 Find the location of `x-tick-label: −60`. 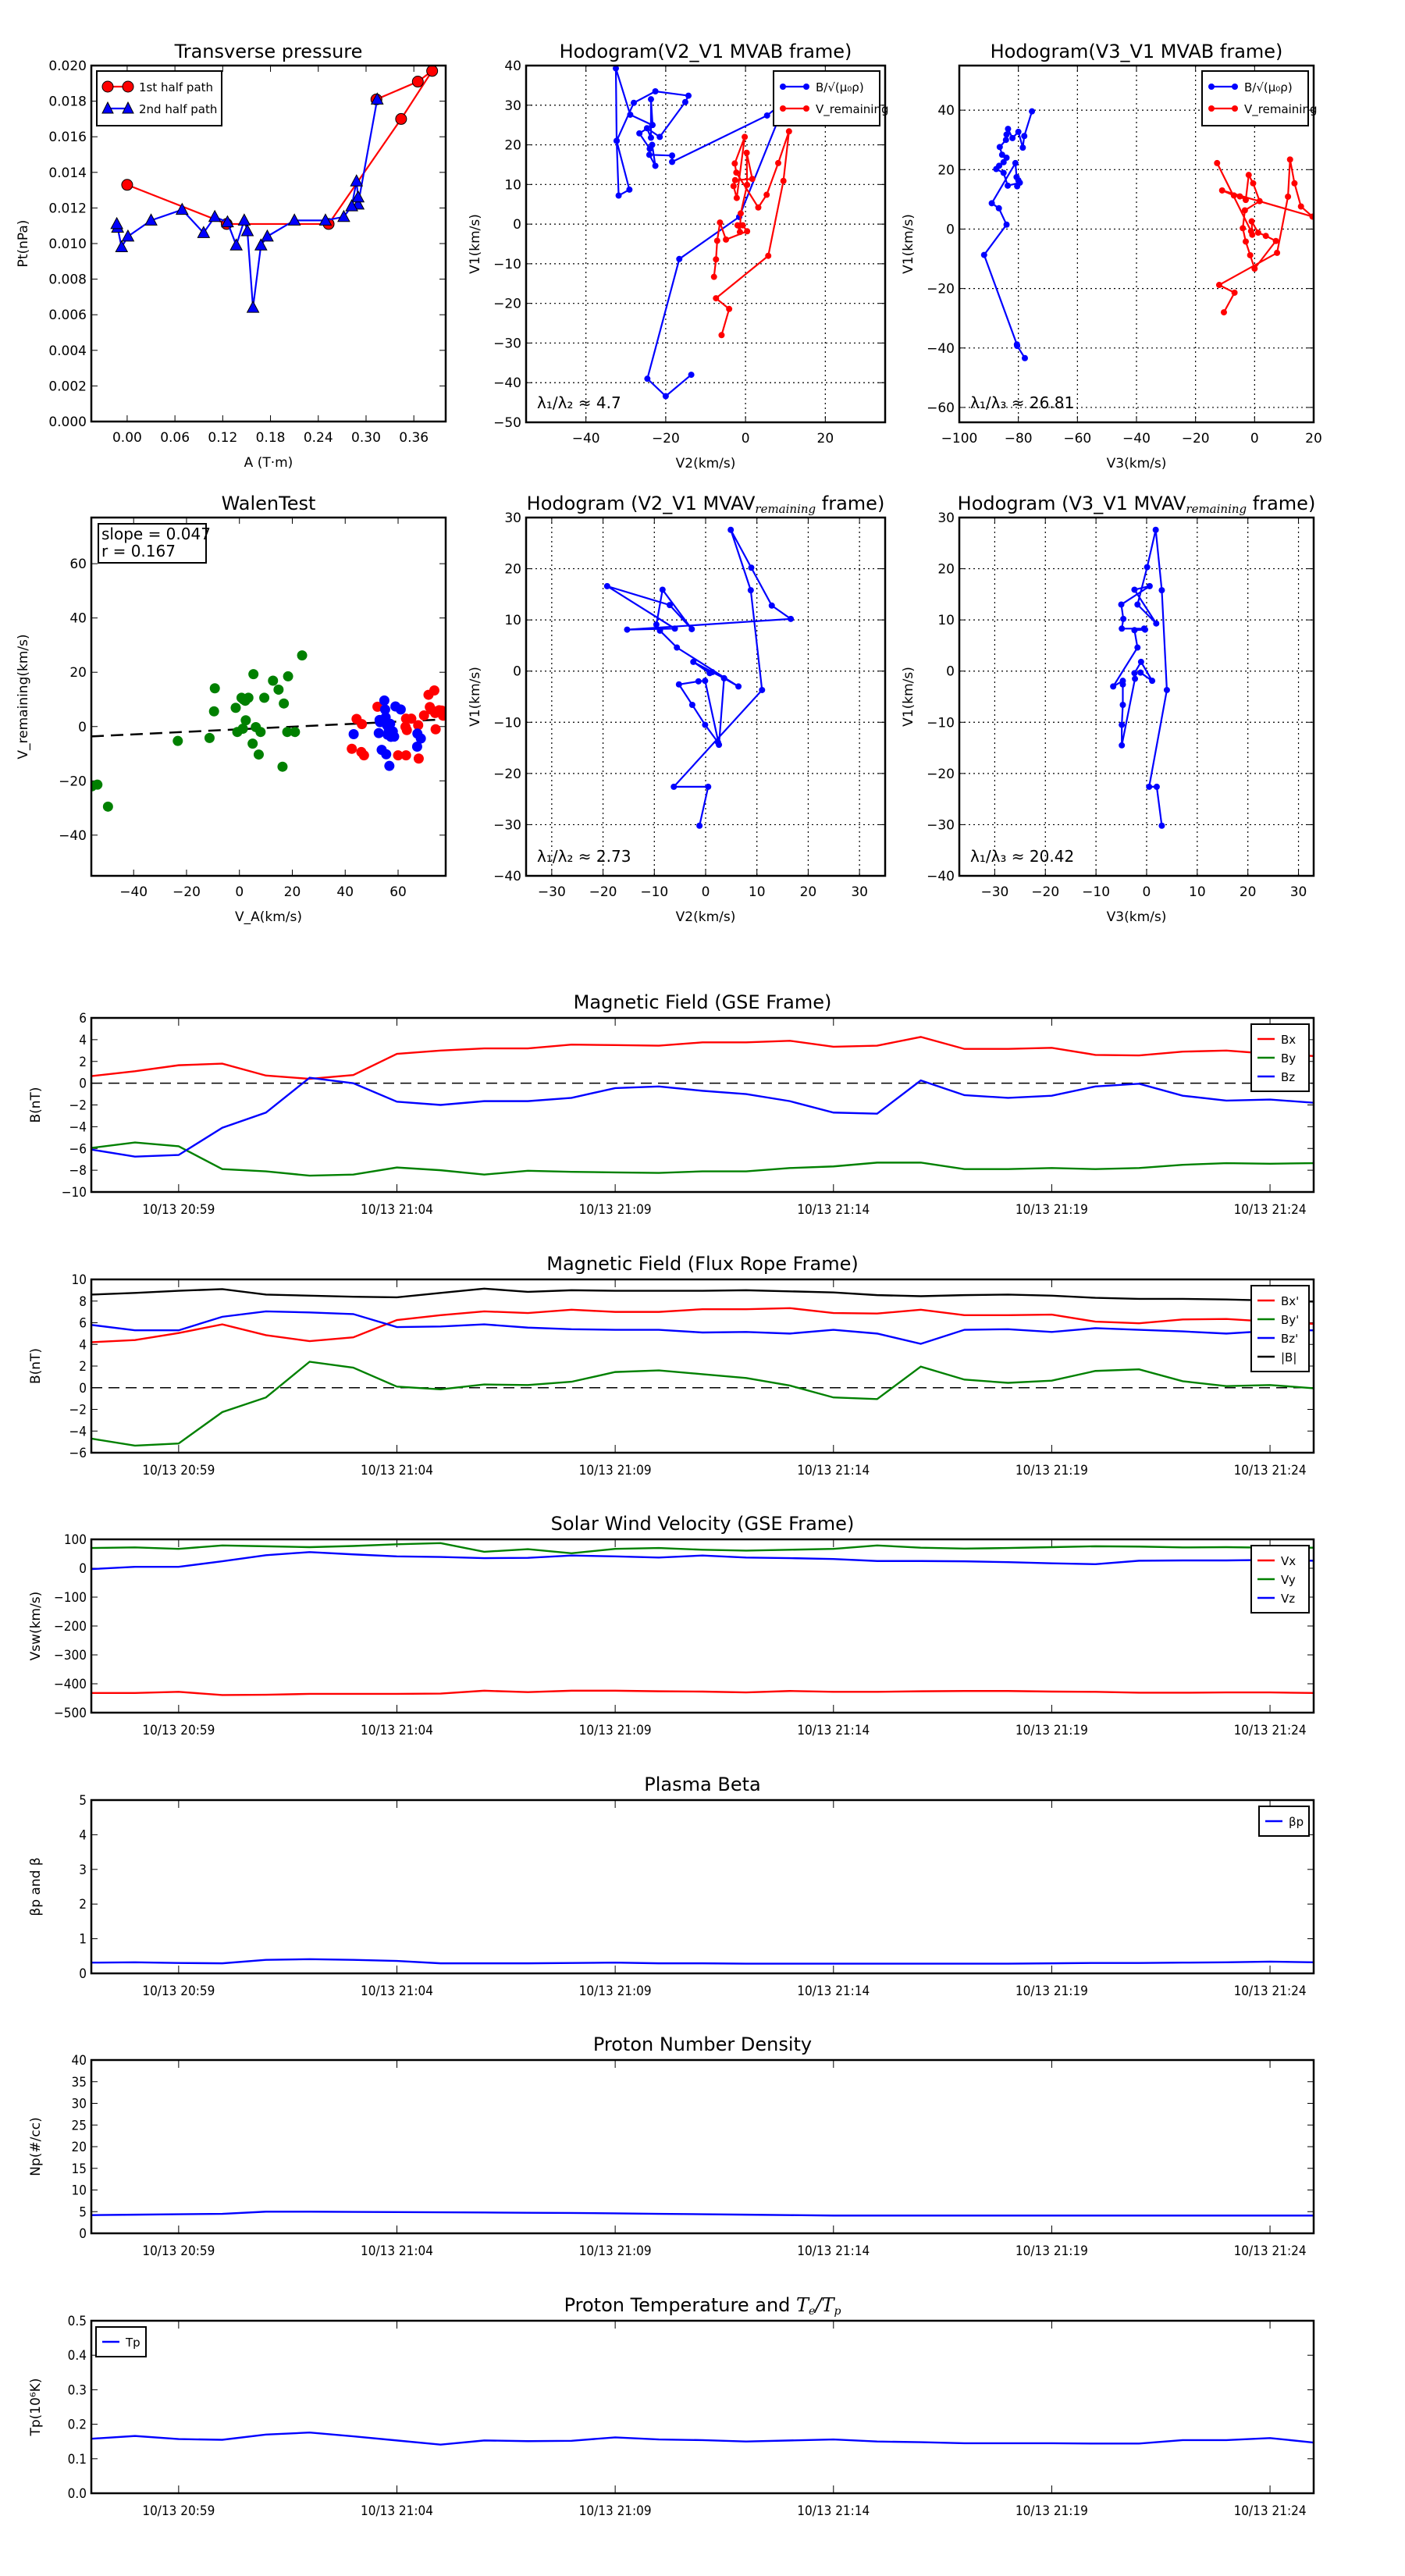

x-tick-label: −60 is located at coordinates (1077, 439).